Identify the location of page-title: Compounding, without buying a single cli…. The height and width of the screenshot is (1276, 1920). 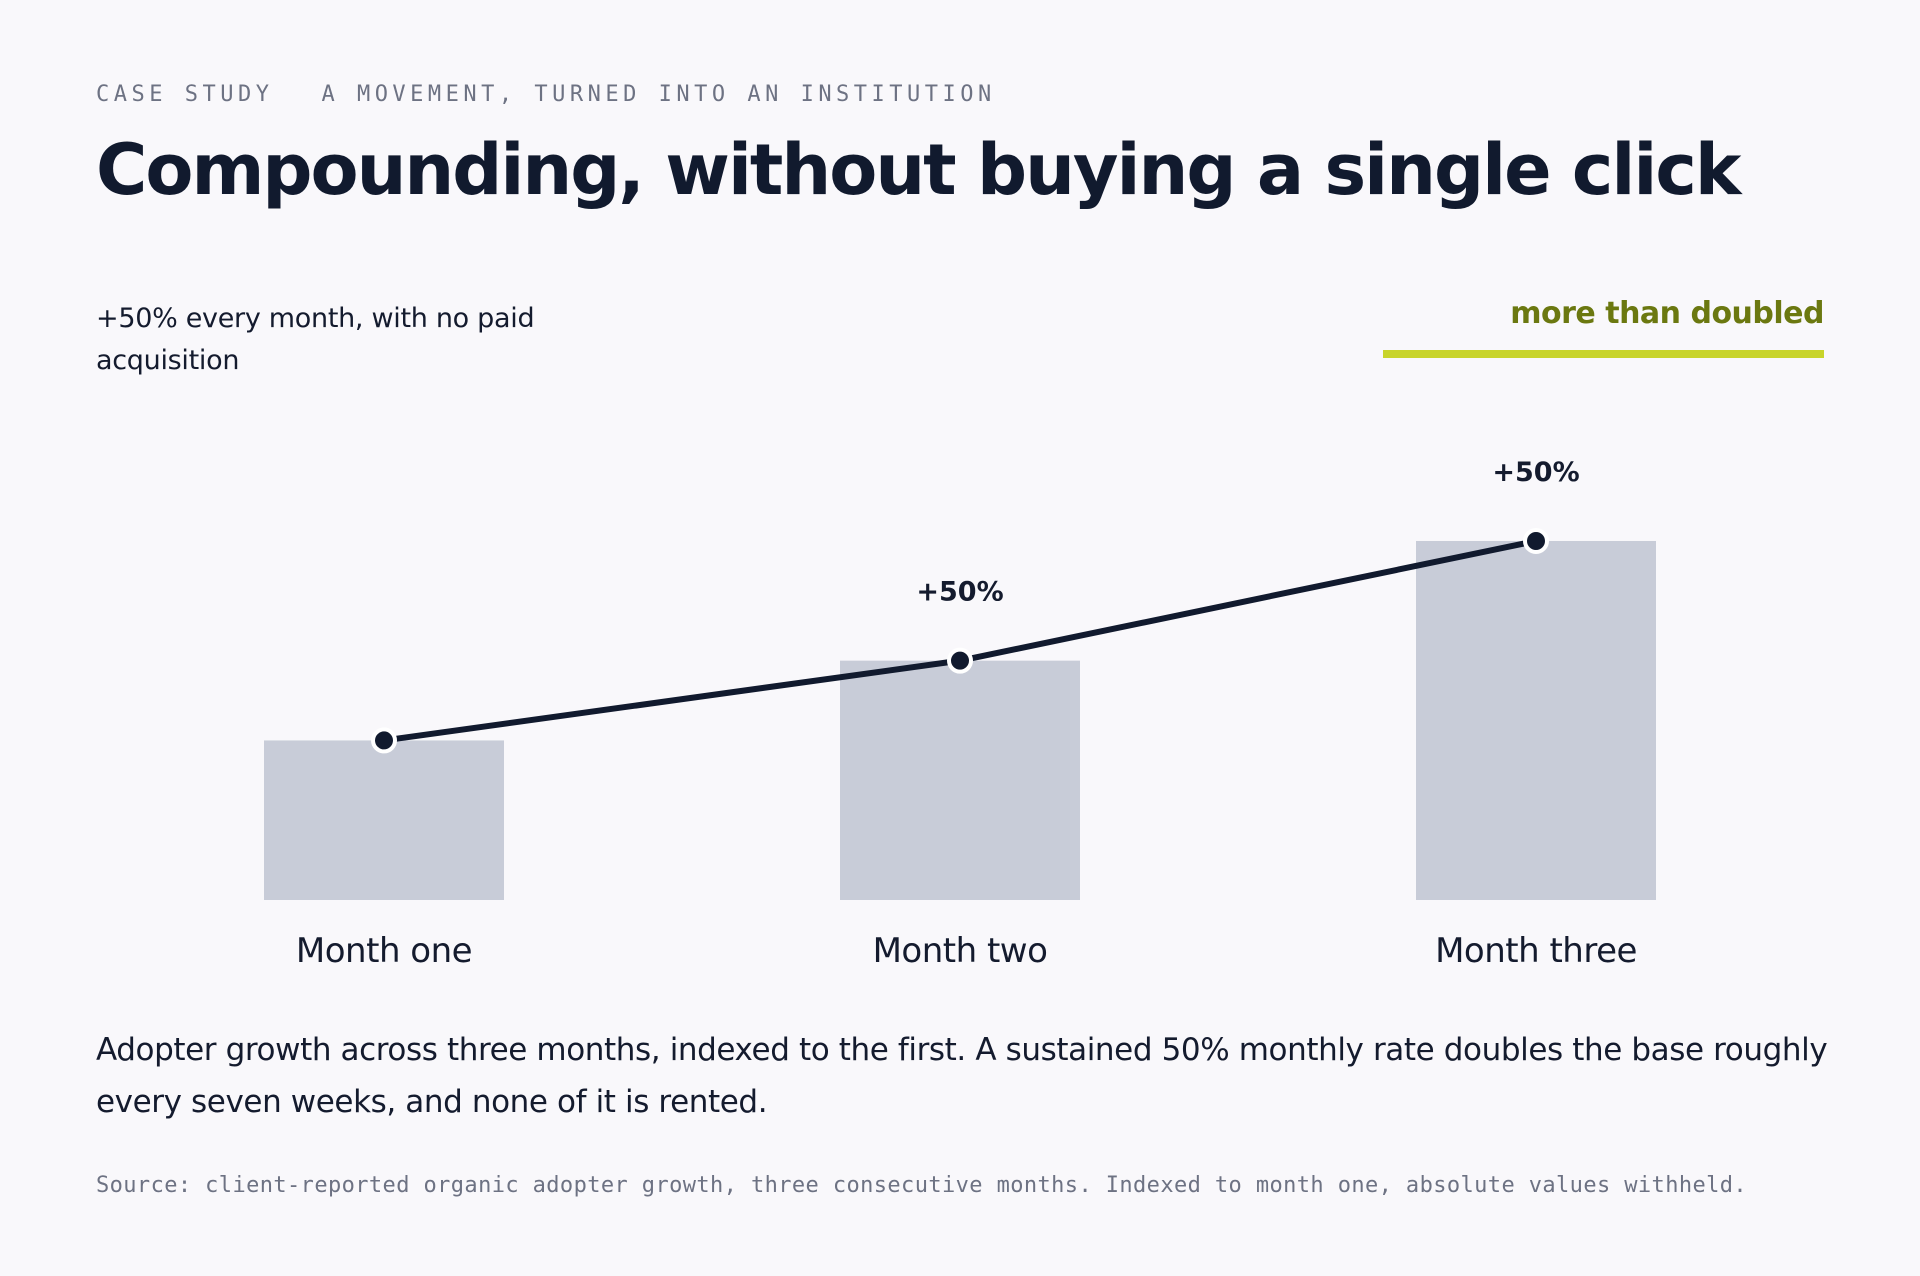
(918, 170).